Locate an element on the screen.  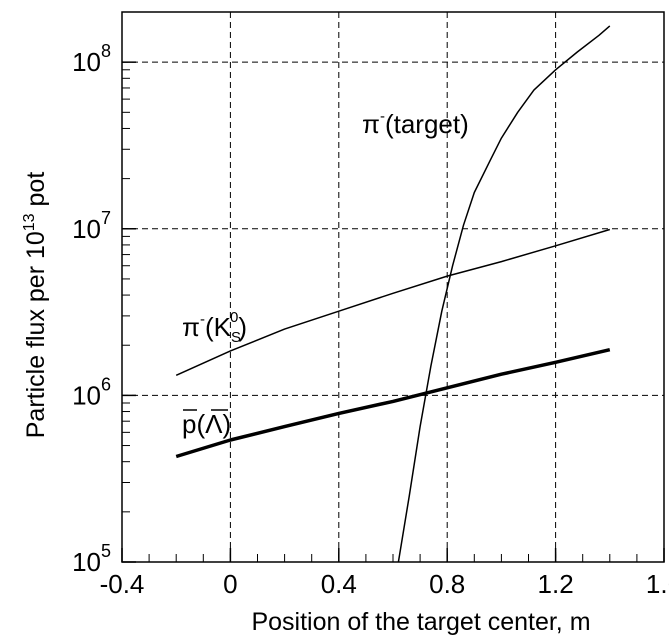
x-tick-label: 0.8 is located at coordinates (447, 584).